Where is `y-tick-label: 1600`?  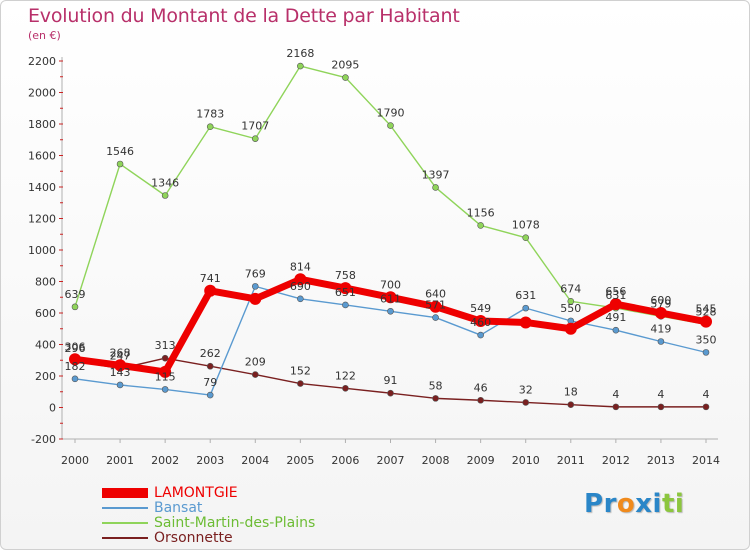
y-tick-label: 1600 is located at coordinates (42, 156).